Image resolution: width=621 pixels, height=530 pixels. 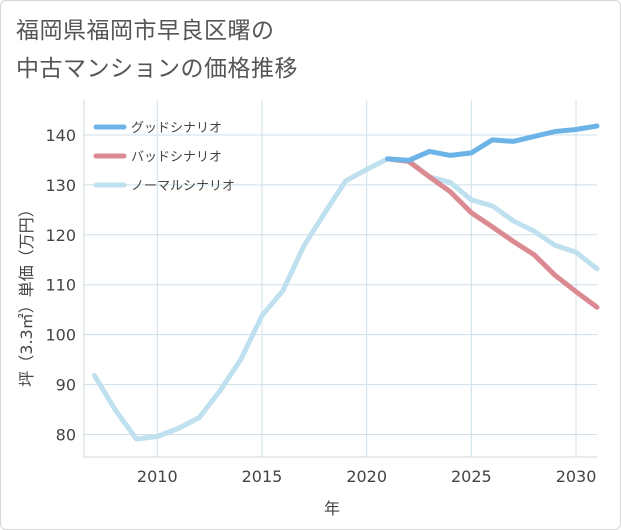 What do you see at coordinates (26, 293) in the screenshot?
I see `y-axis-label: 坪（3.3㎡）単価（万円）` at bounding box center [26, 293].